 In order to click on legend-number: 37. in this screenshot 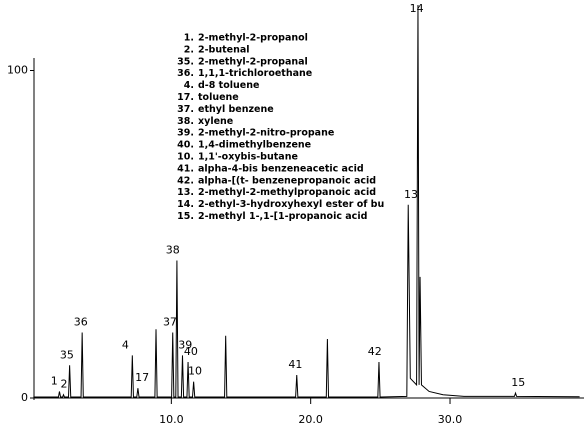, I will do `click(185, 109)`.